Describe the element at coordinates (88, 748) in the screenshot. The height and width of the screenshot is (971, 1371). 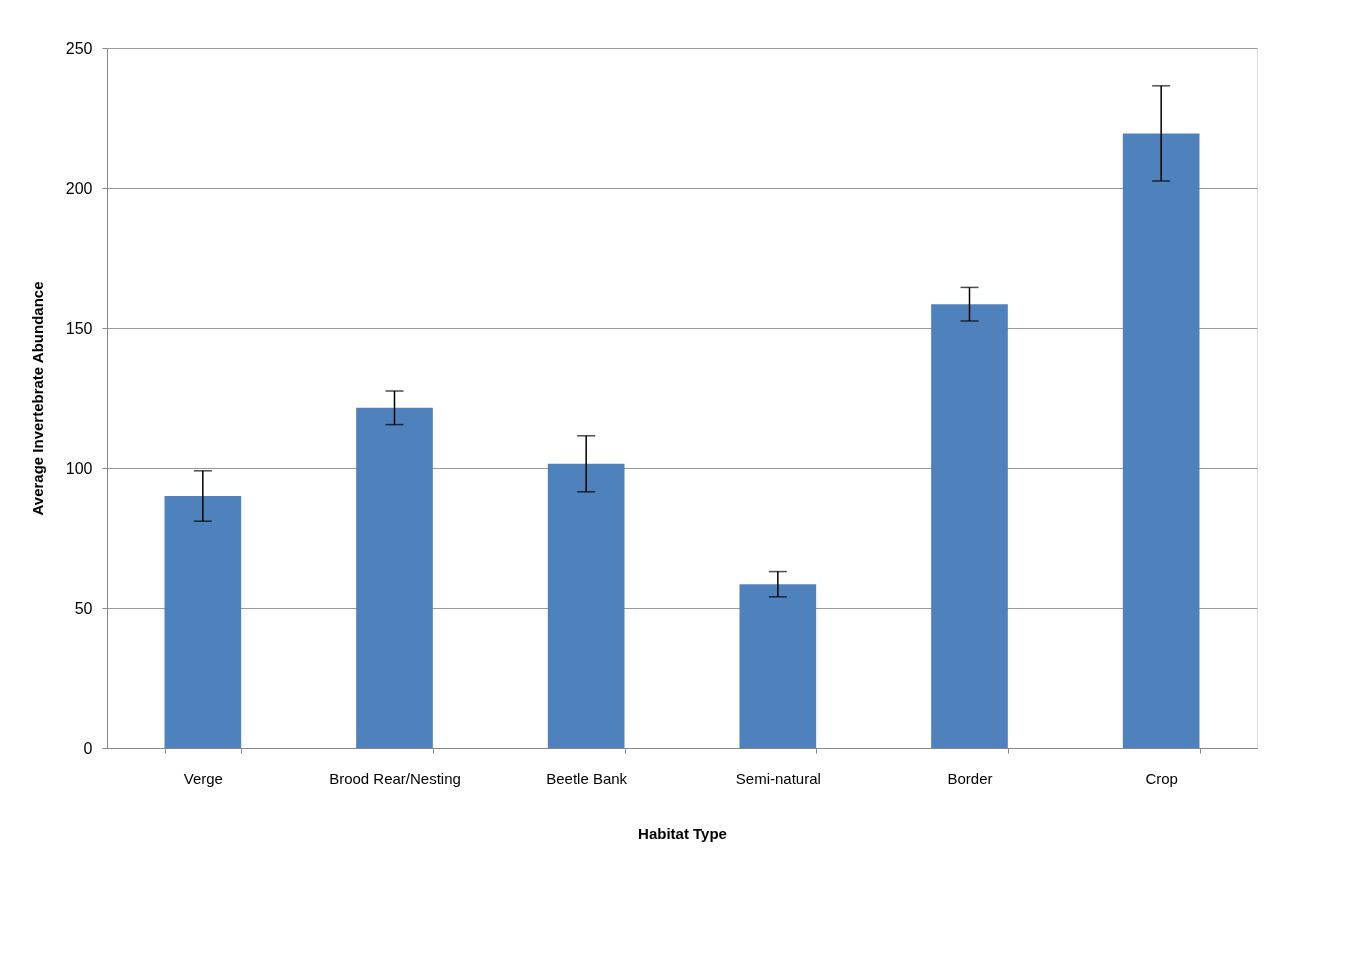
I see `y-tick-label: 0` at that location.